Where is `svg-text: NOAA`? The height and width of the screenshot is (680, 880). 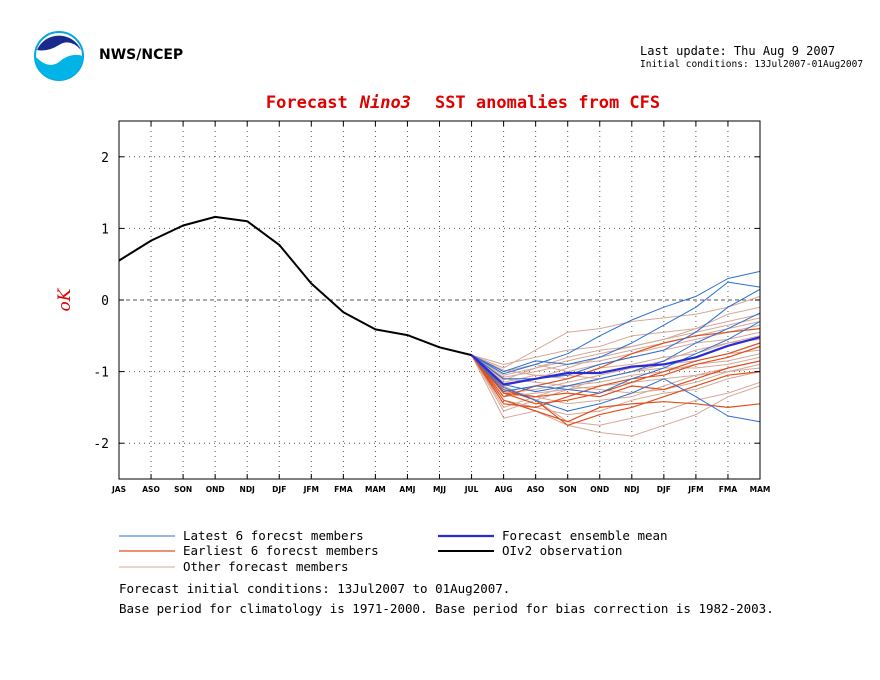 svg-text: NOAA is located at coordinates (59, 52).